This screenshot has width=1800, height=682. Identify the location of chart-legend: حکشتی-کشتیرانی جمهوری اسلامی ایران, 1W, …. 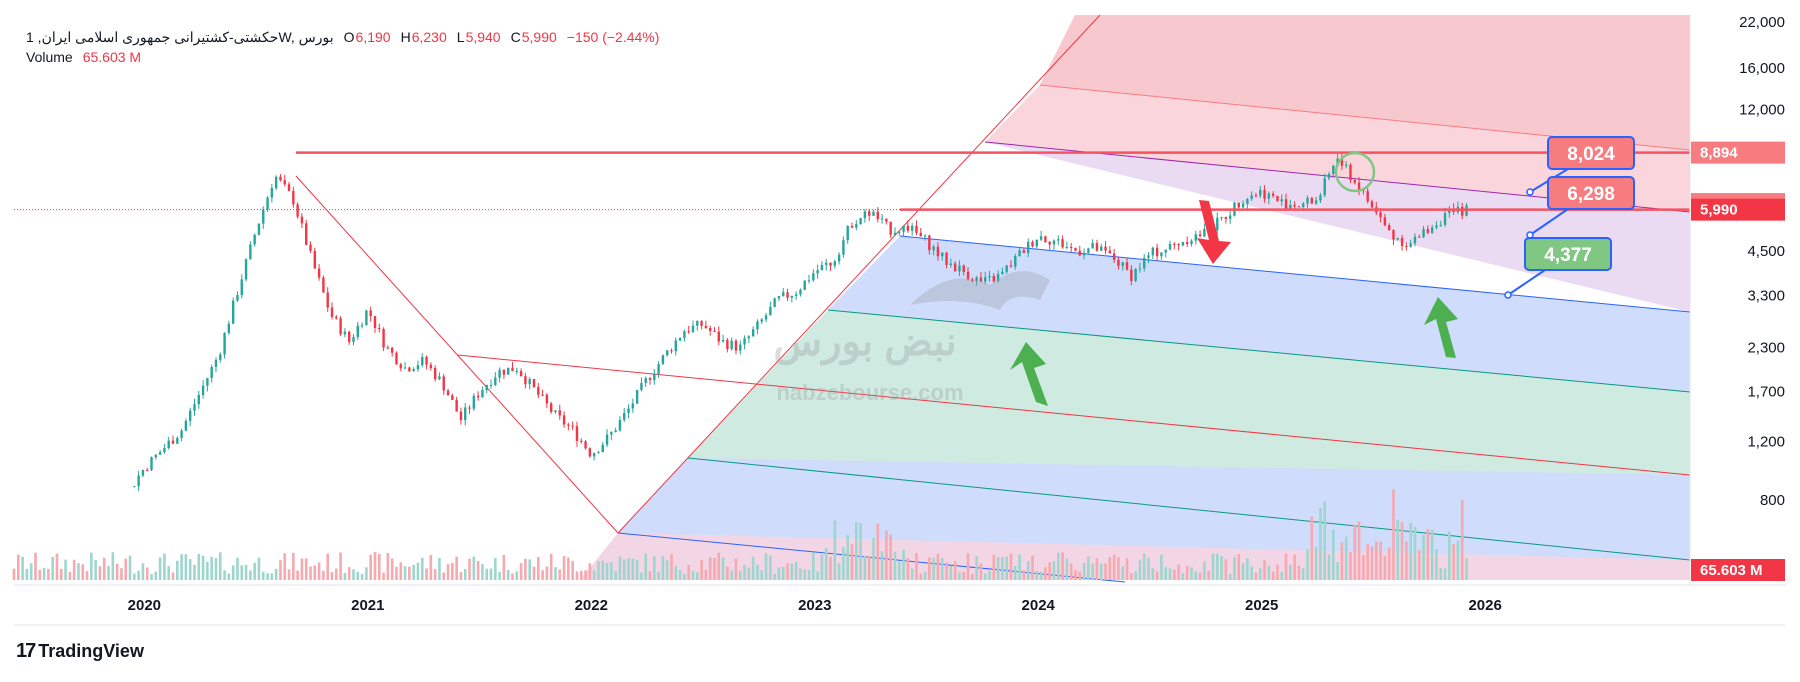
(342, 47).